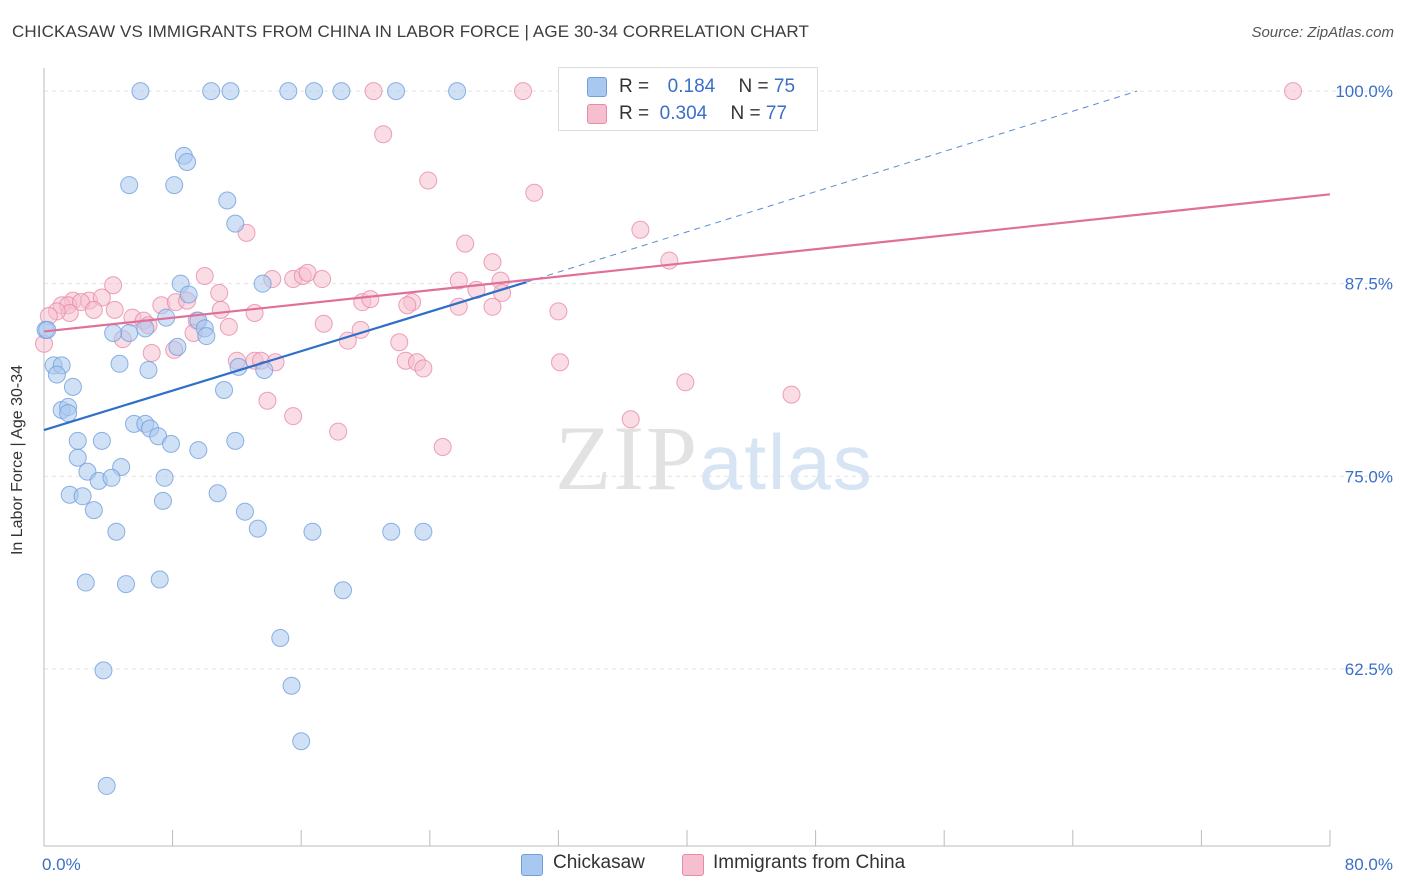  I want to click on legend-label-chickasaw: Chickasaw, so click(599, 862).